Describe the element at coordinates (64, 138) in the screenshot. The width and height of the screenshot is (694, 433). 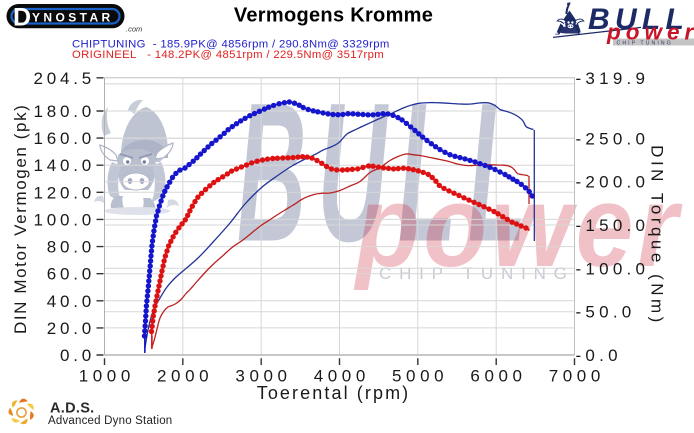
I see `svg-text: 160.0` at that location.